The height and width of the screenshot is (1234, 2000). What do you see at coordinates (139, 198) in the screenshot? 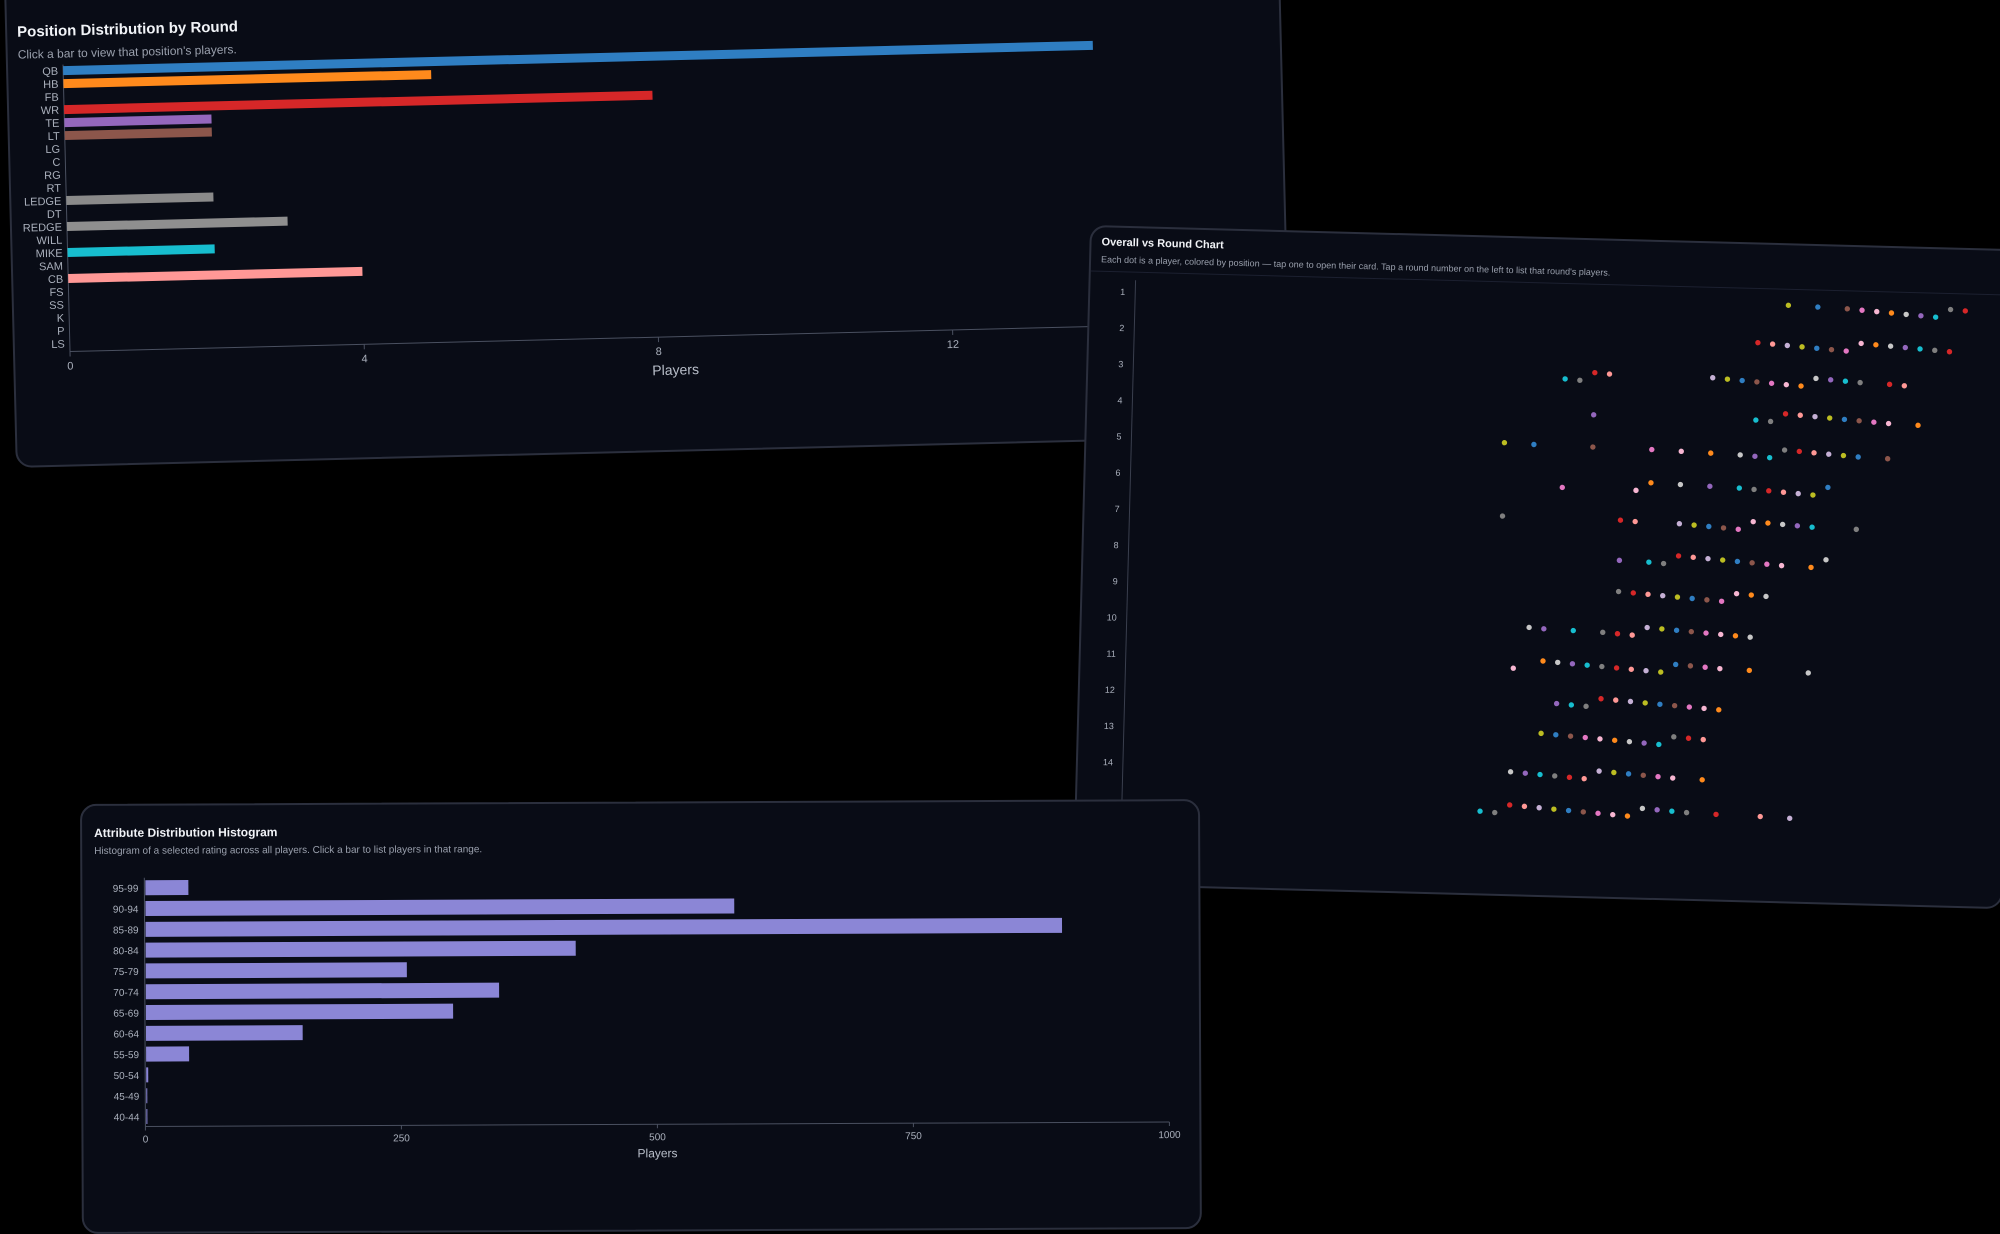
I see `bar-ledge` at bounding box center [139, 198].